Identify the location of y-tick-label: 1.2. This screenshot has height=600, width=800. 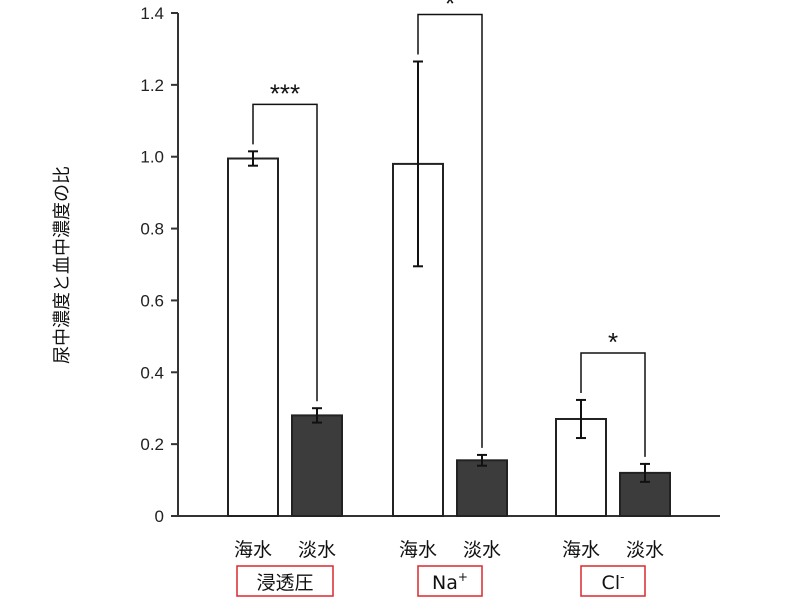
(152, 85).